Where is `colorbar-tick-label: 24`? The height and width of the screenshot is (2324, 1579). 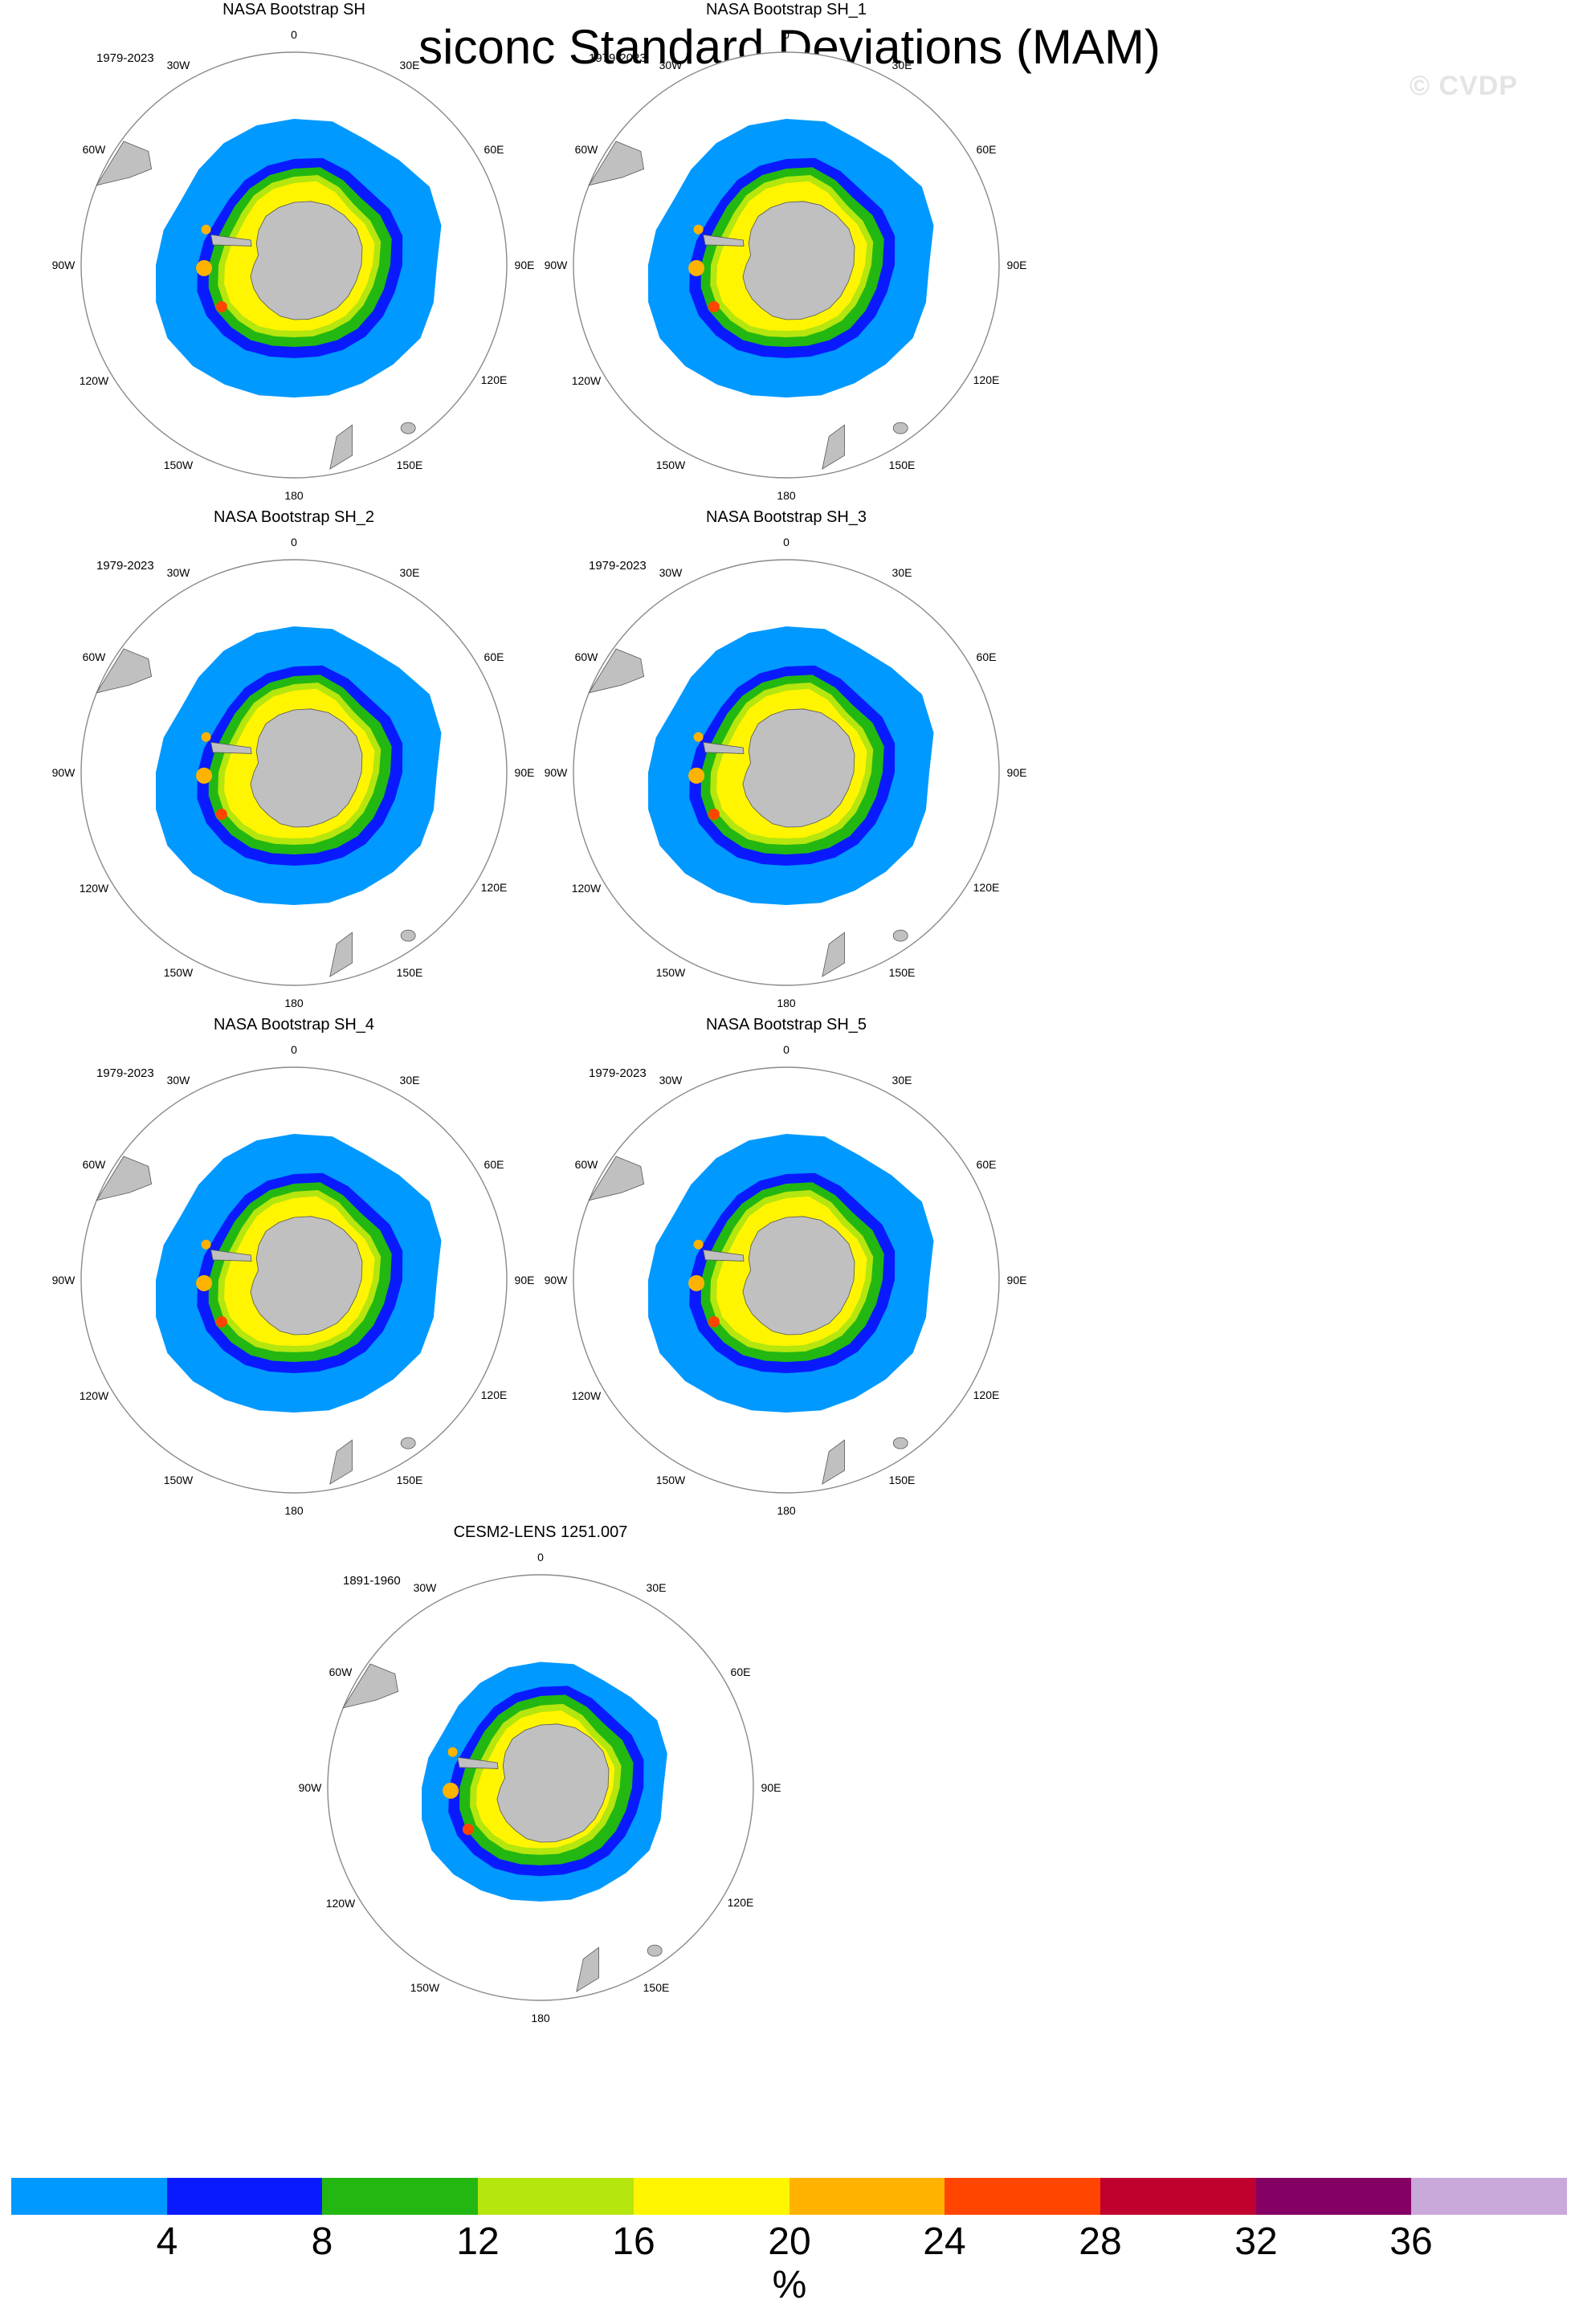 colorbar-tick-label: 24 is located at coordinates (944, 2242).